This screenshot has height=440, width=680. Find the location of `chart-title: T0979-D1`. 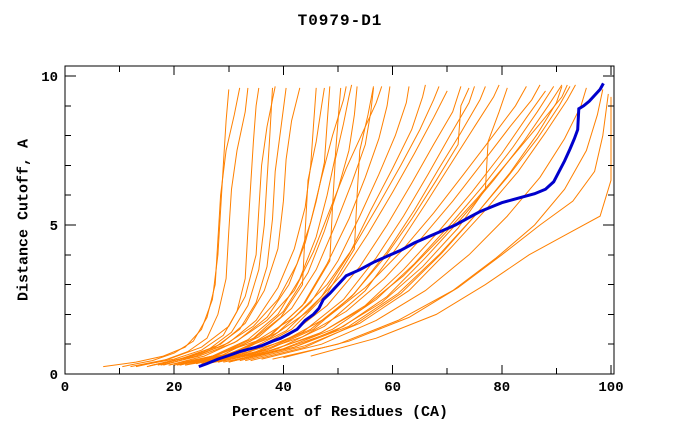

chart-title: T0979-D1 is located at coordinates (340, 21).